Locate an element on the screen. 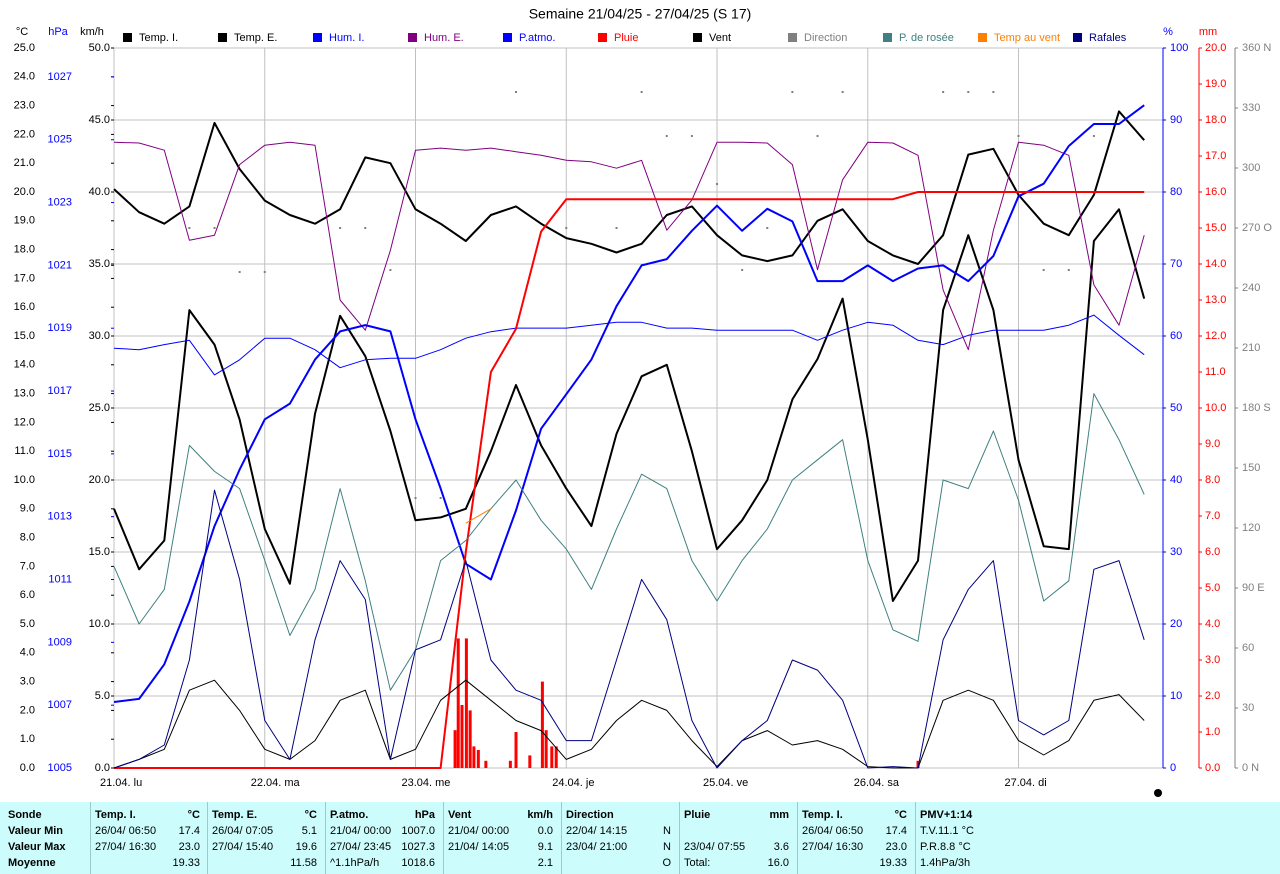 The image size is (1280, 874). y-tick-label: 1011 is located at coordinates (60, 579).